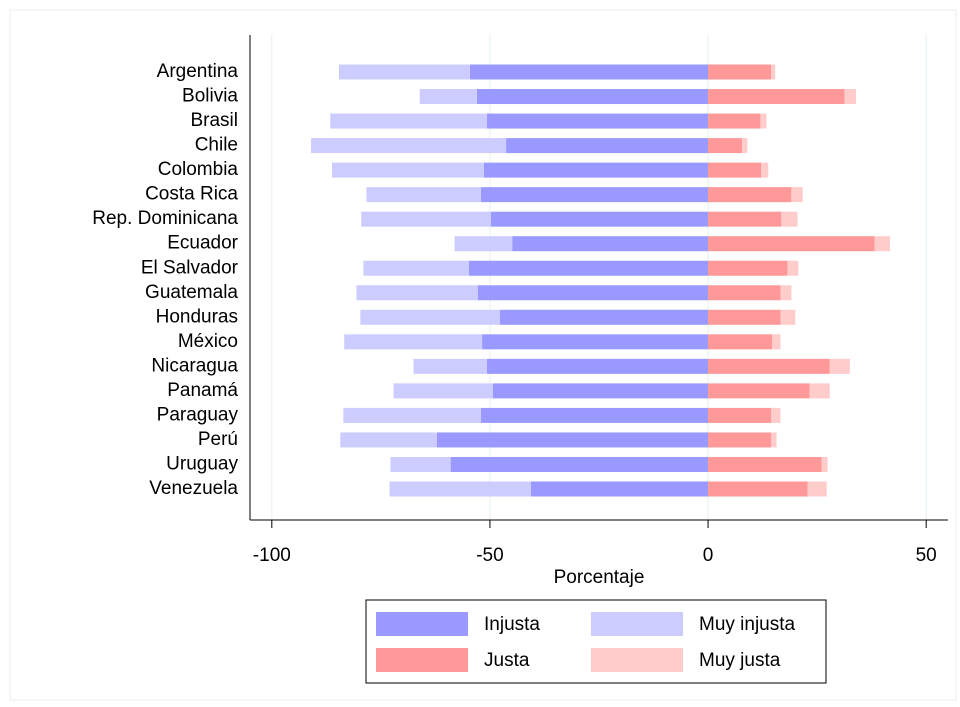  What do you see at coordinates (202, 390) in the screenshot?
I see `y-tick-label: Panamá` at bounding box center [202, 390].